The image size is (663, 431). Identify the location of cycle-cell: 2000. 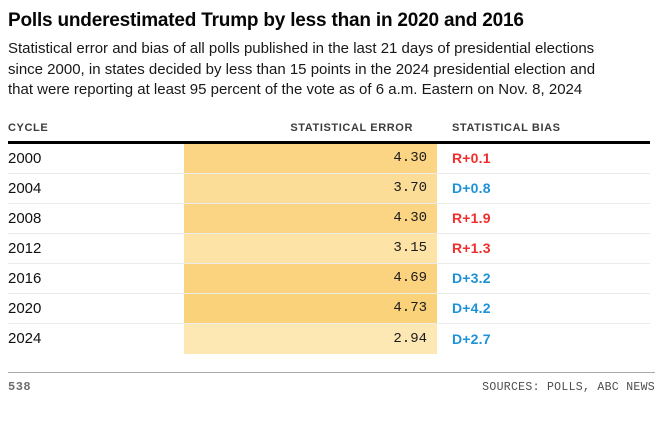
(25, 158).